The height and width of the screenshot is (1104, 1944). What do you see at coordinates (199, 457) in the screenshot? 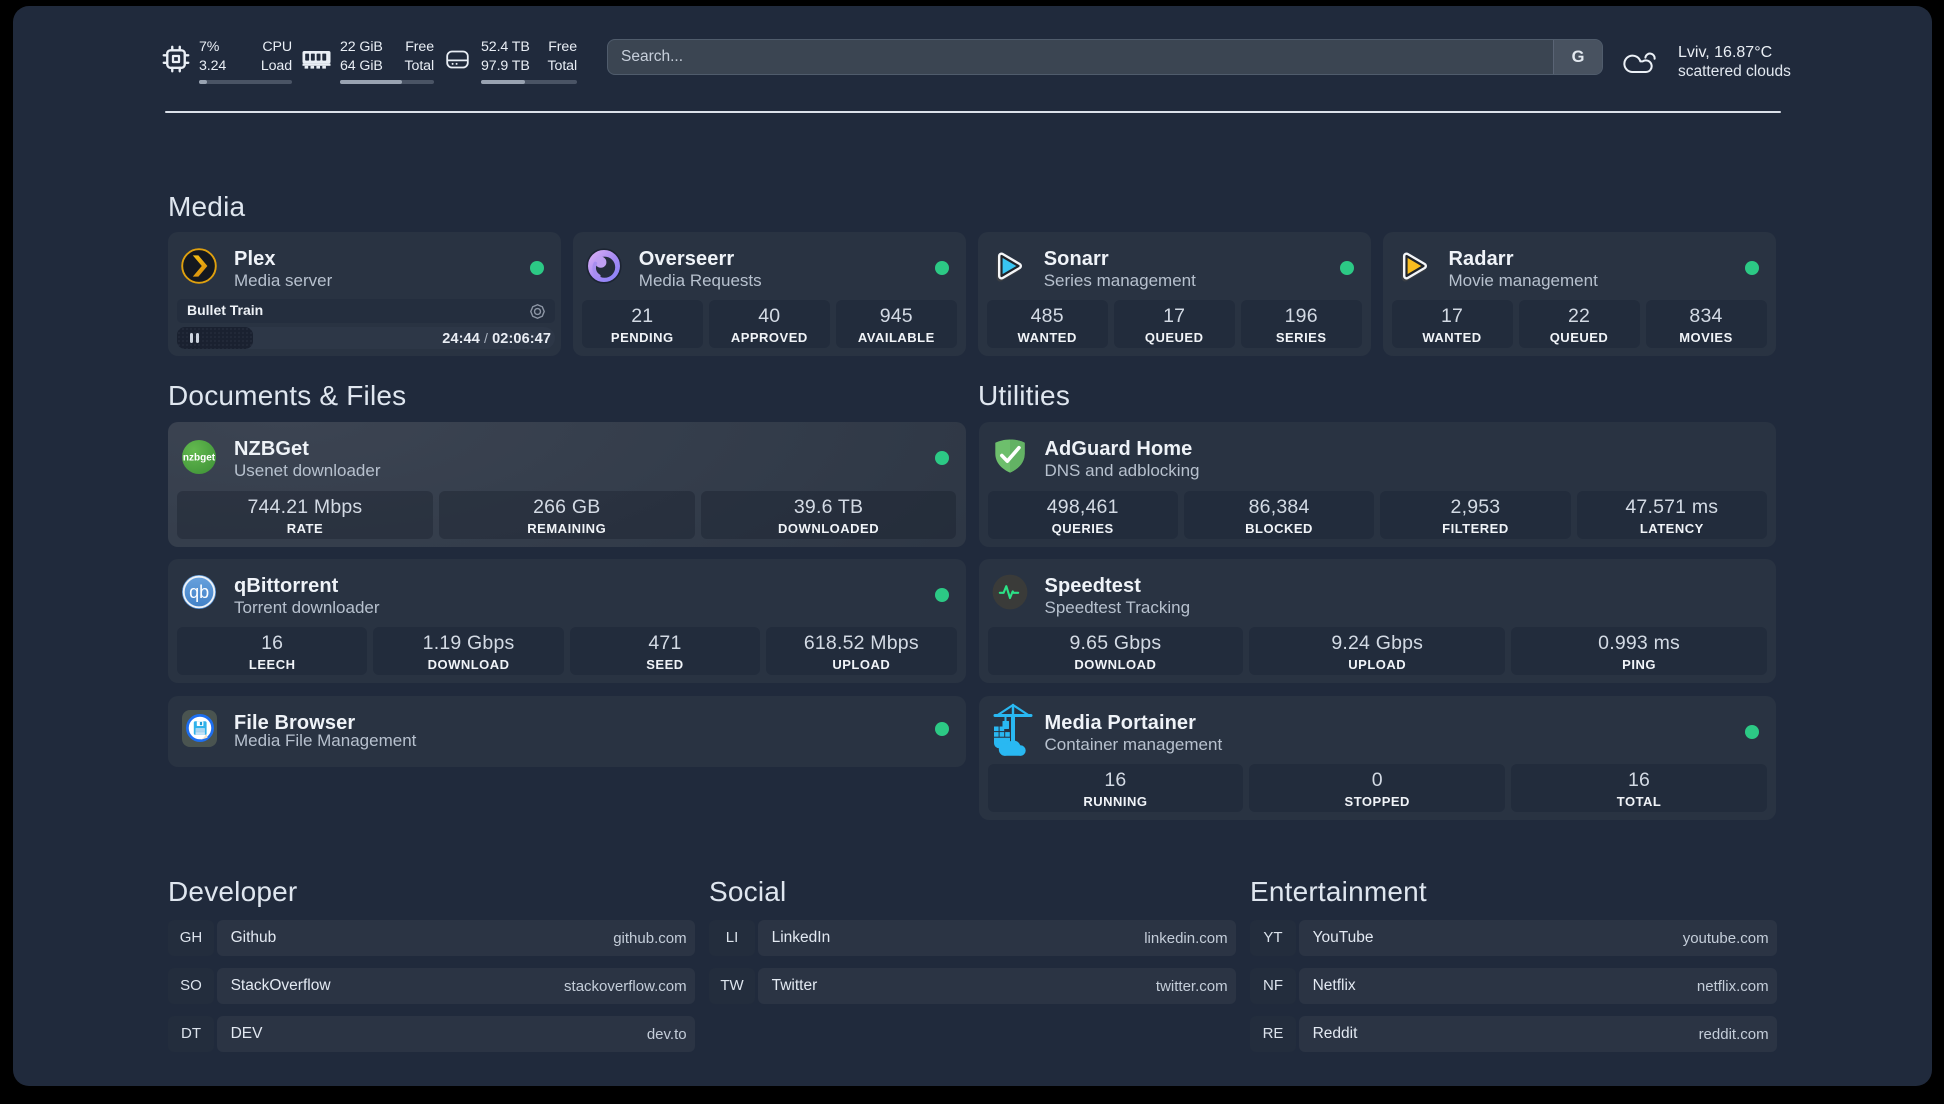
I see `svg-text: nzbget` at bounding box center [199, 457].